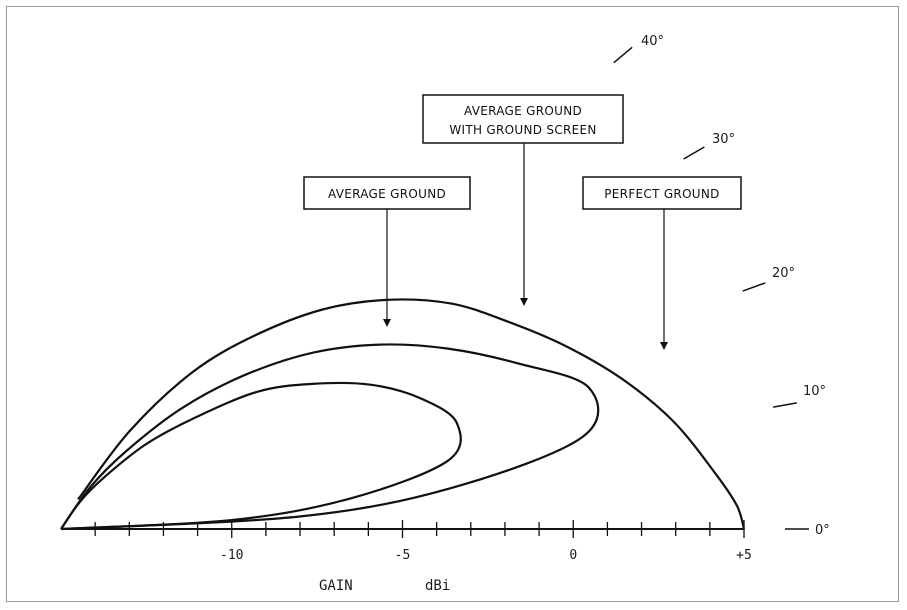  I want to click on callout-perfect-ground: PERFECT GROUND, so click(662, 263).